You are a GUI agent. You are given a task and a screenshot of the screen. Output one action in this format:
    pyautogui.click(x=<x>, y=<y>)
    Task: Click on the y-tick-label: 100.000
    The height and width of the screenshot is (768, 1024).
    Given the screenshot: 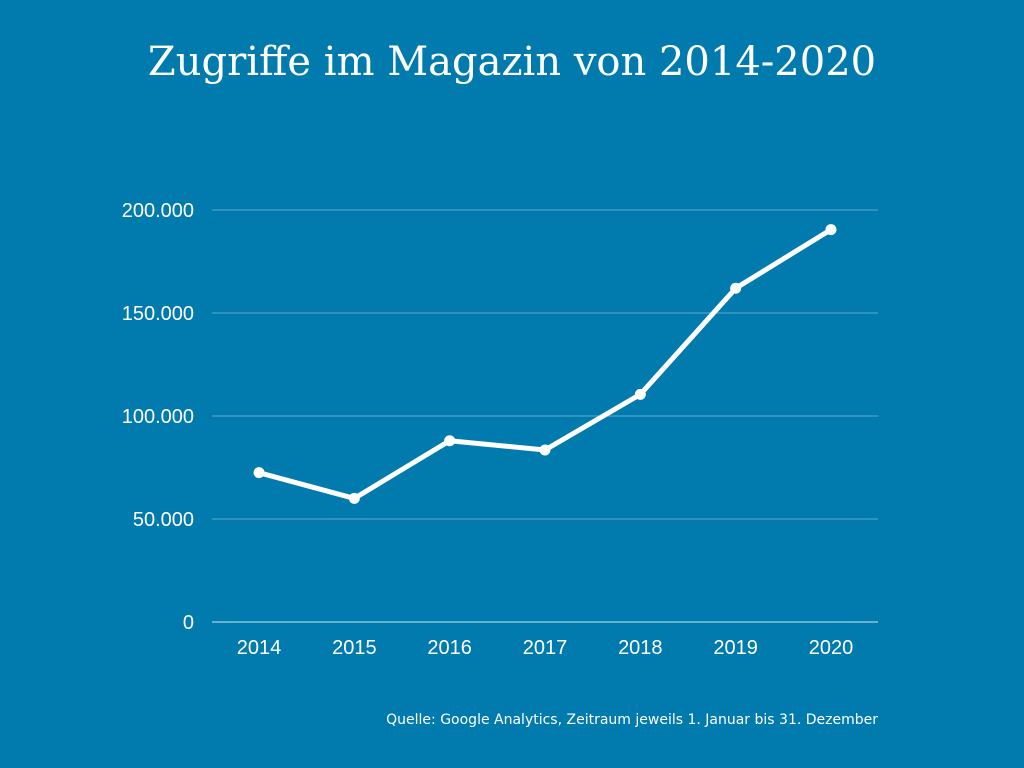 What is the action you would take?
    pyautogui.click(x=158, y=417)
    